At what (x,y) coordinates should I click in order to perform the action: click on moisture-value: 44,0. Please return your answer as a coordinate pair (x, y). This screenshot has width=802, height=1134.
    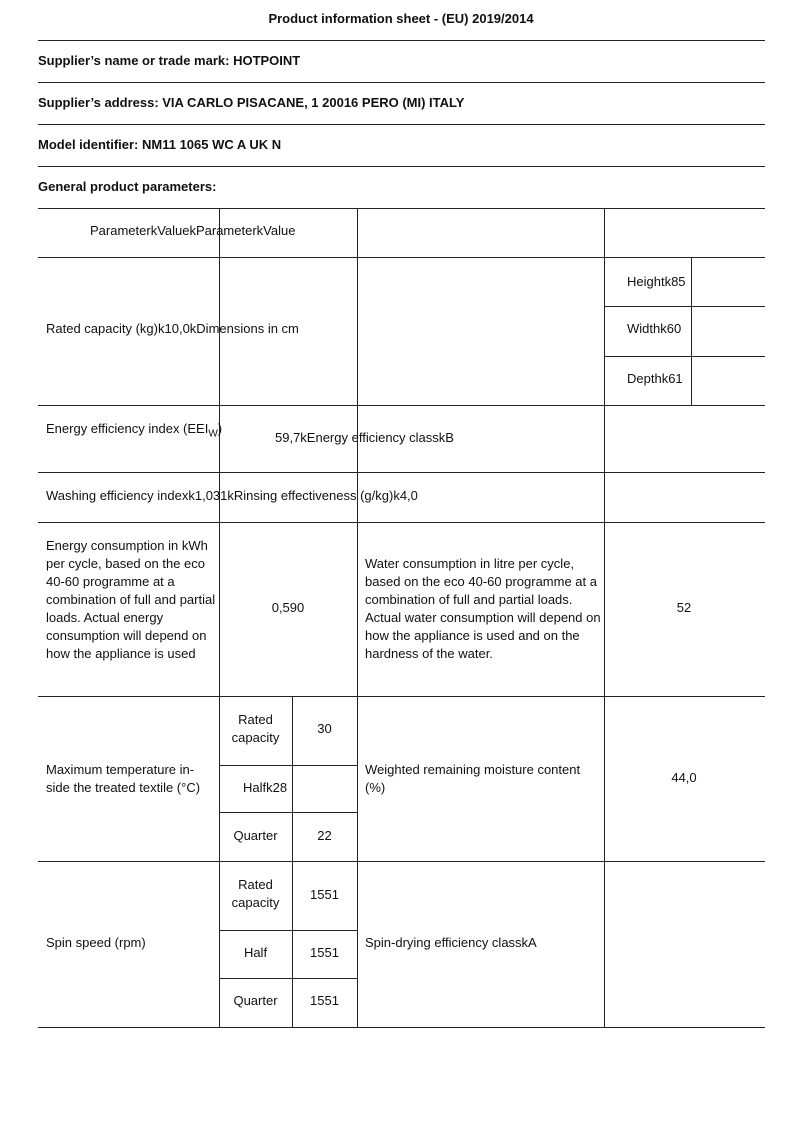
    Looking at the image, I should click on (684, 777).